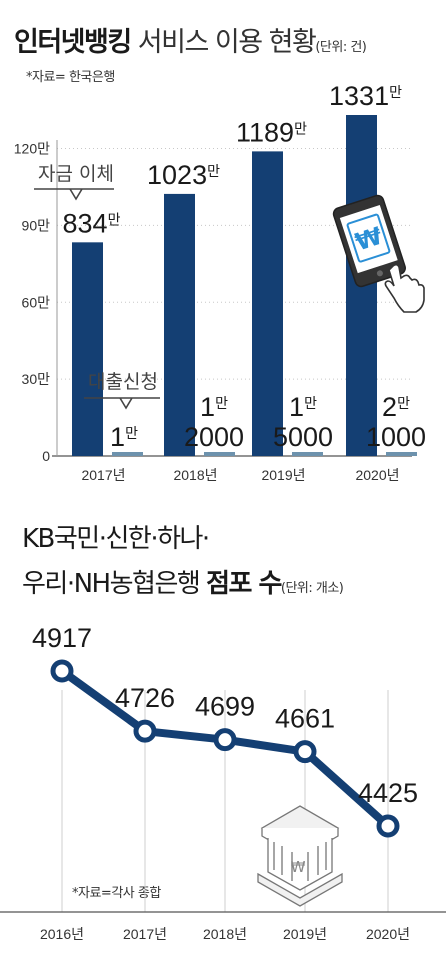  What do you see at coordinates (396, 437) in the screenshot?
I see `data-label-loan: 1000` at bounding box center [396, 437].